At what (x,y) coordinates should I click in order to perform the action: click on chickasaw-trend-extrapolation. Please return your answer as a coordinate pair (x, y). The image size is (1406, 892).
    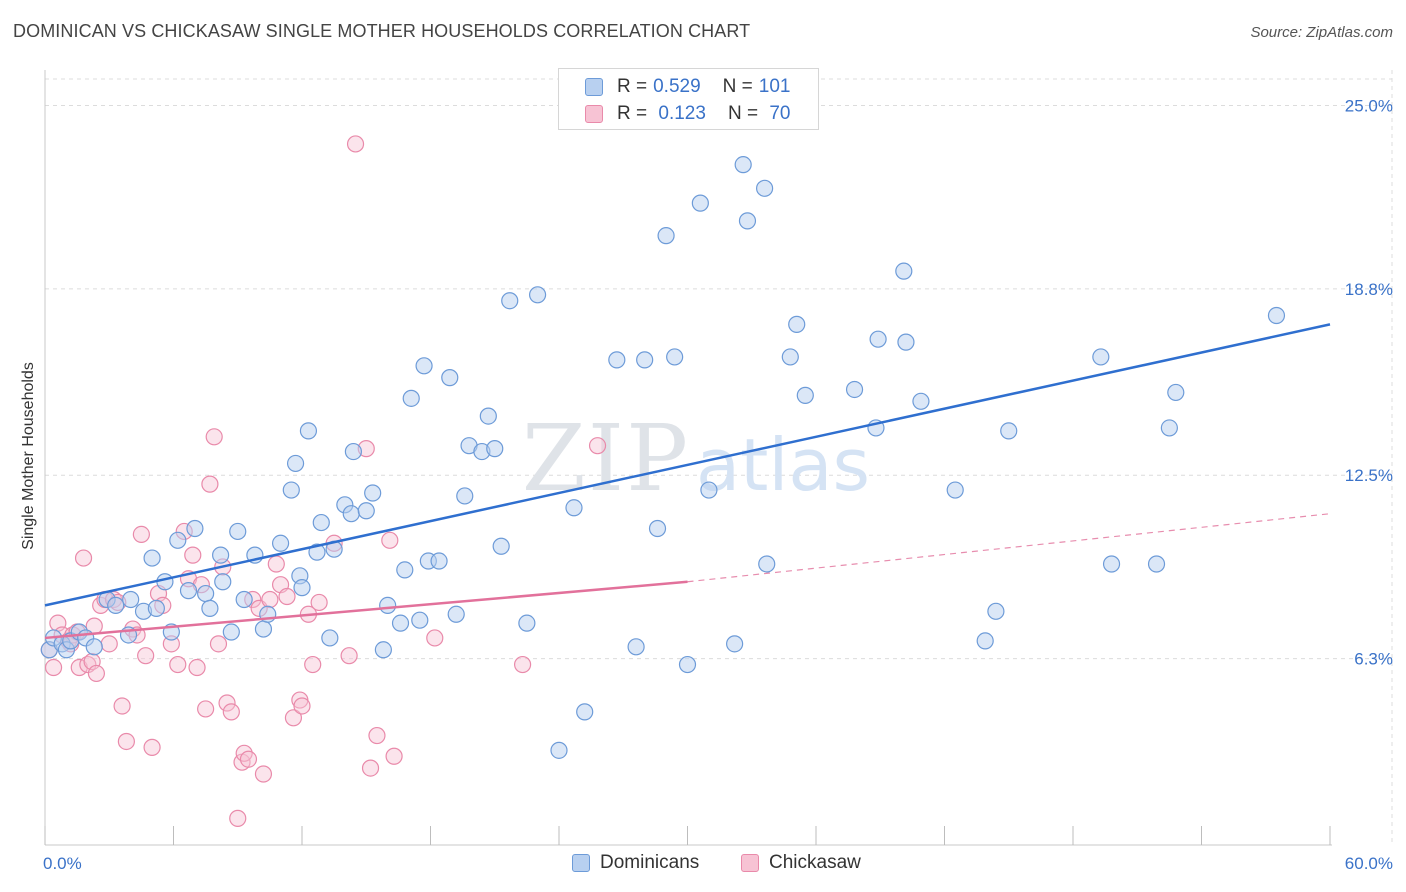
    Looking at the image, I should click on (1009, 548).